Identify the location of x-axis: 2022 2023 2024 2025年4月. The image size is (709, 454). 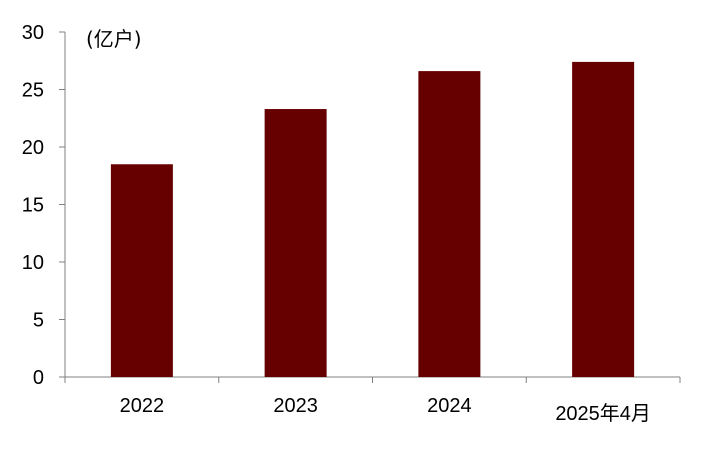
(372, 400).